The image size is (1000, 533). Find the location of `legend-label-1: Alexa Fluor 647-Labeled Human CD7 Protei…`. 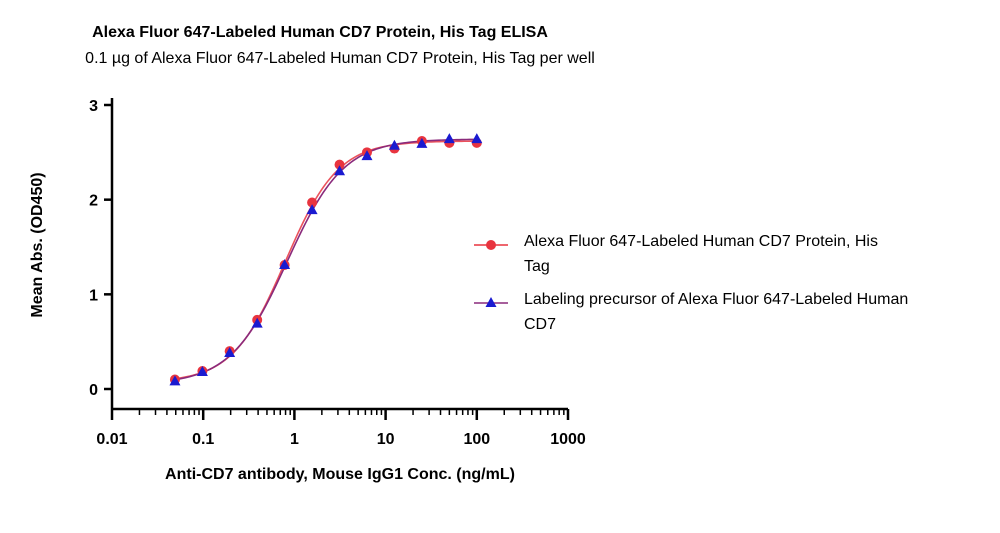

legend-label-1: Alexa Fluor 647-Labeled Human CD7 Protei… is located at coordinates (701, 241).